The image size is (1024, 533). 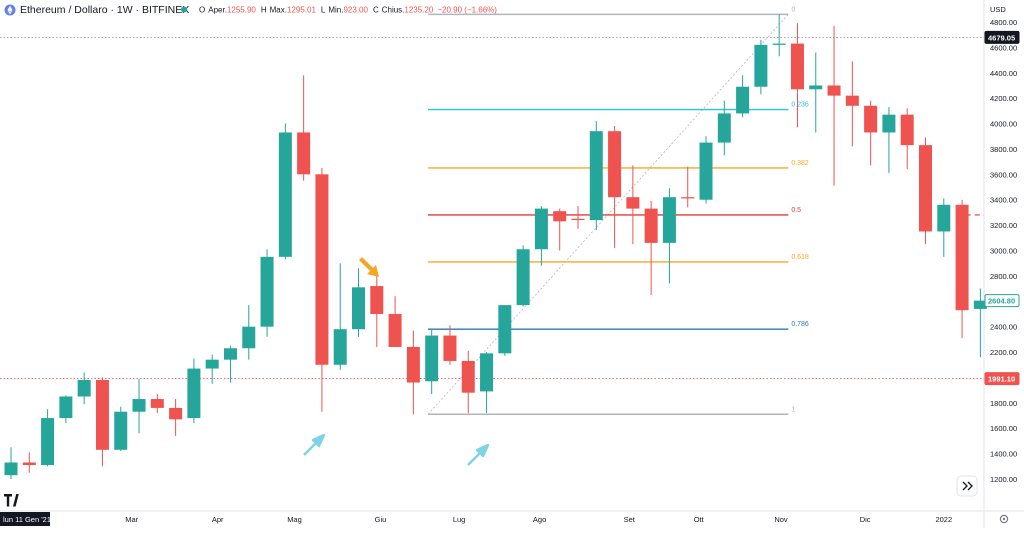 I want to click on ethereum-logo-icon, so click(x=10, y=10).